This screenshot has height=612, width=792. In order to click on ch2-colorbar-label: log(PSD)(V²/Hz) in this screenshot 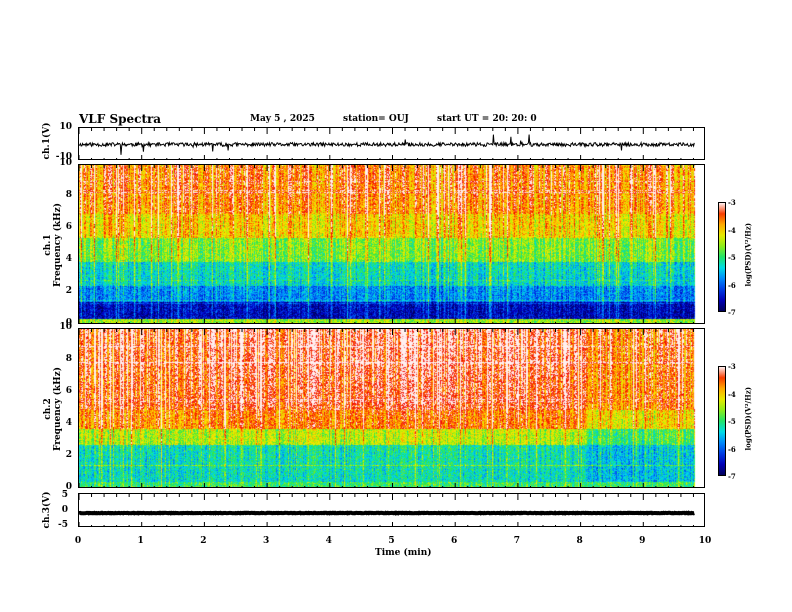, I will do `click(748, 418)`.